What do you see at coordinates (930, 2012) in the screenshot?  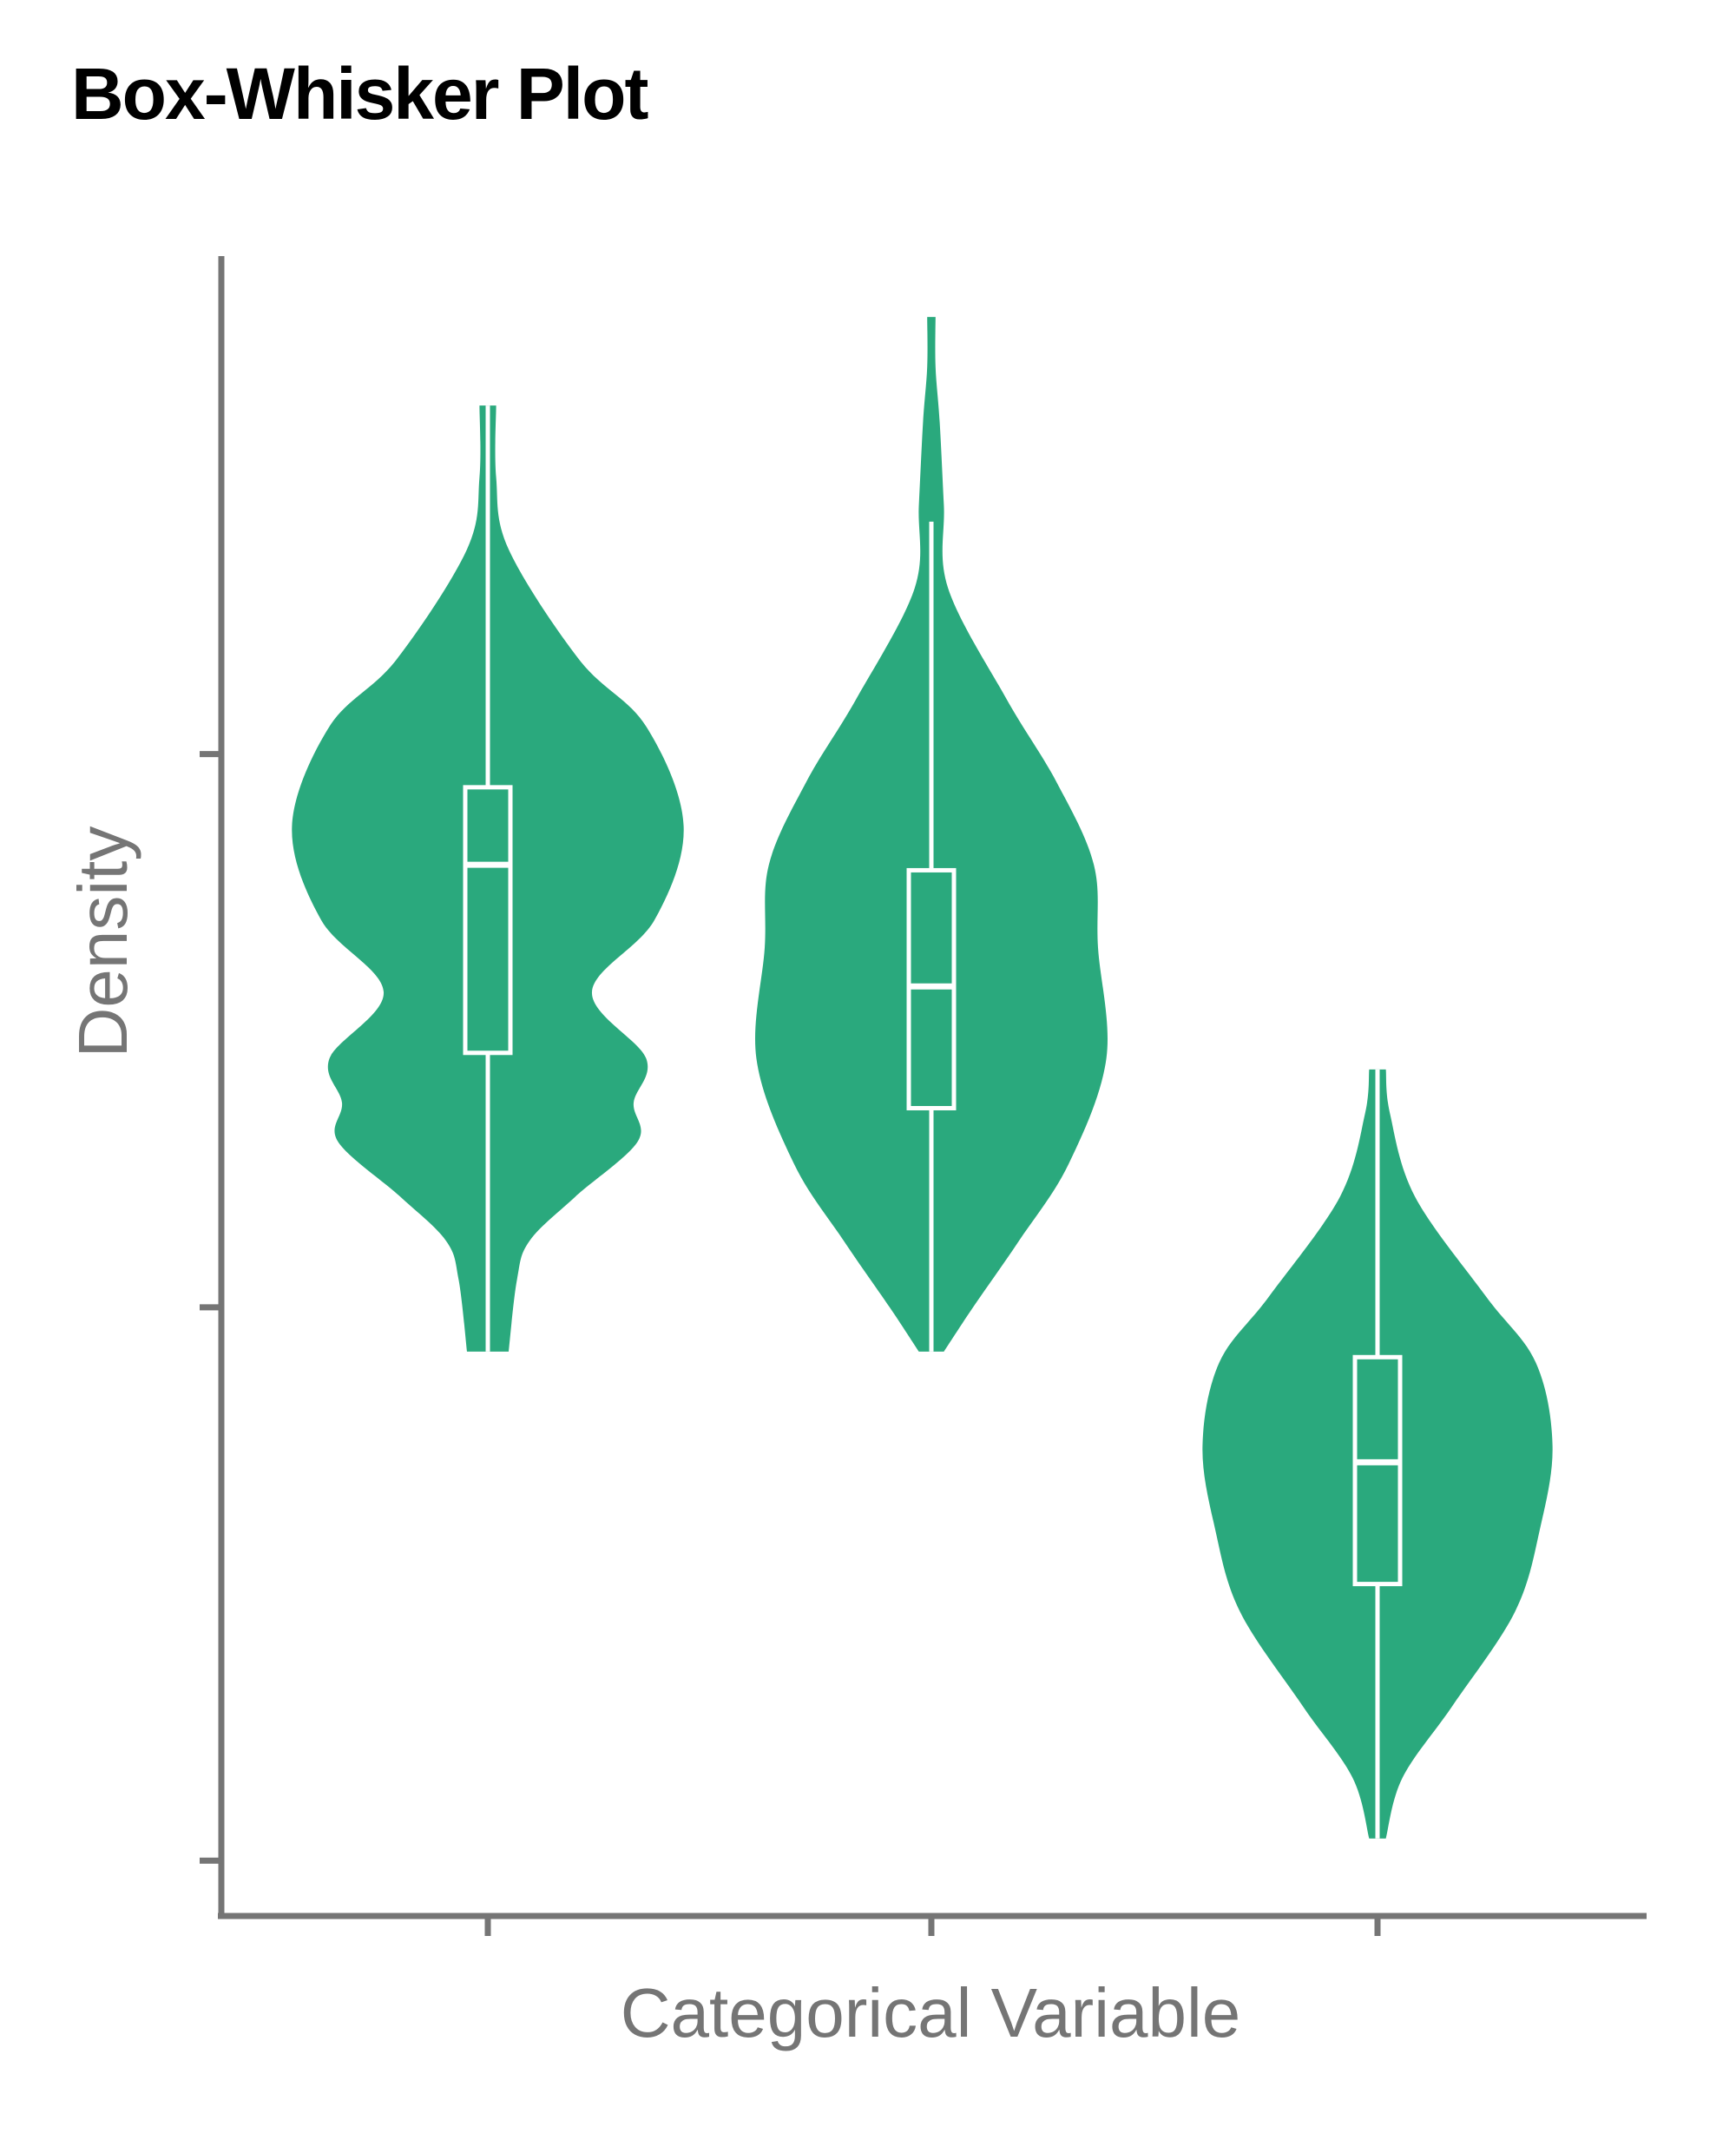 I see `x-axis-label: Categorical Variable` at bounding box center [930, 2012].